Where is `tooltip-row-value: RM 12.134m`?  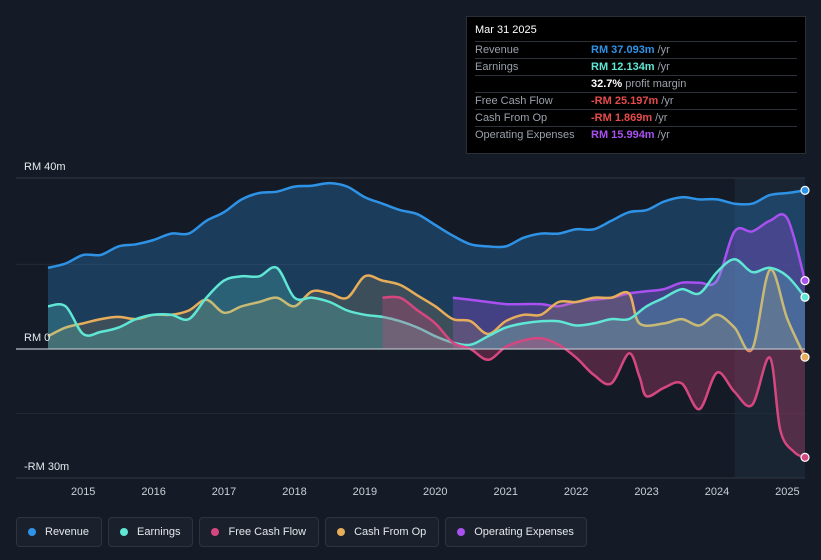
tooltip-row-value: RM 12.134m is located at coordinates (623, 67).